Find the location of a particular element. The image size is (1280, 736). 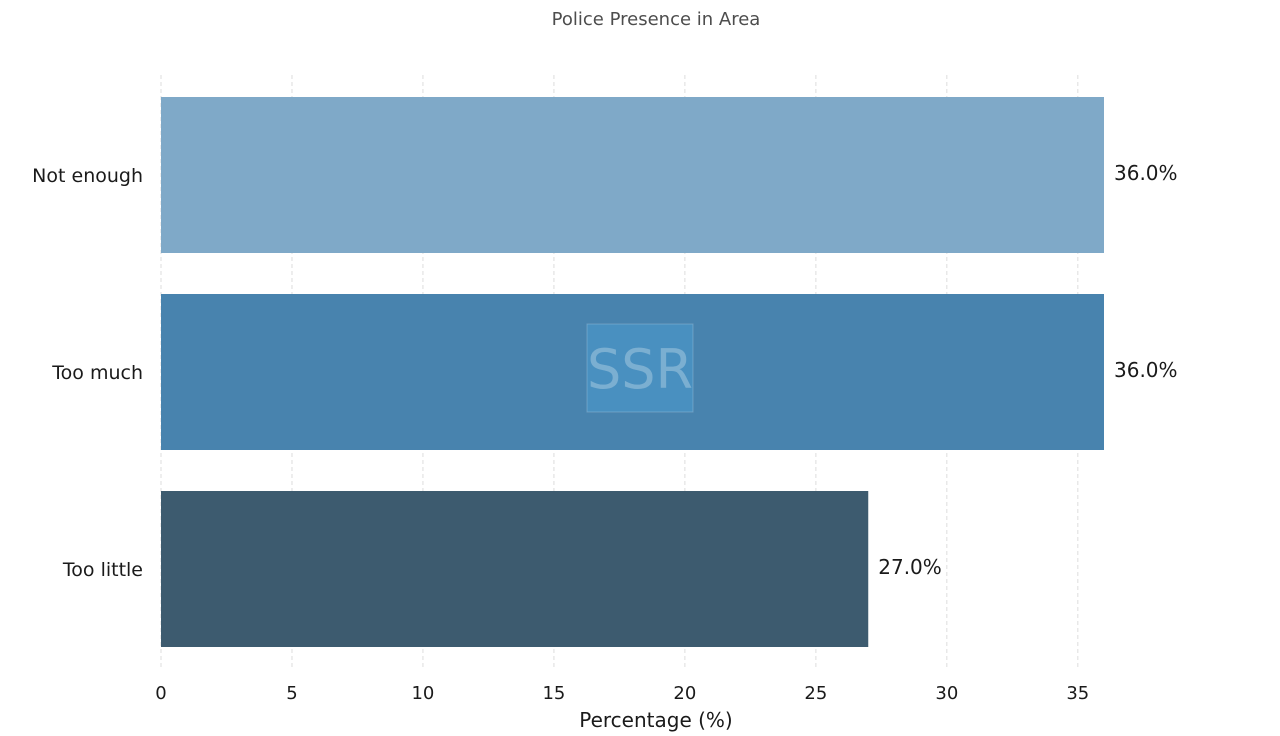

x-tick-label: 35 is located at coordinates (1077, 693).